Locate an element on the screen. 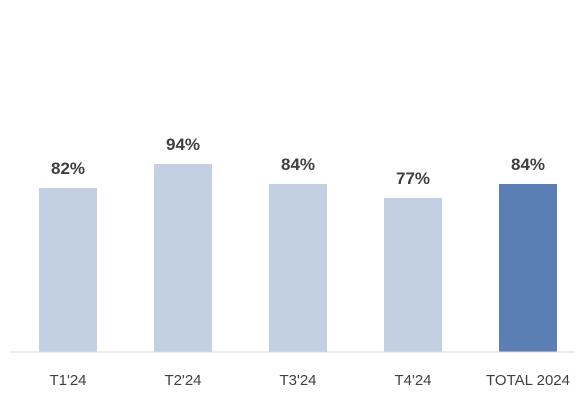 The height and width of the screenshot is (393, 580). value-labels-layer: 82% 94% 84% 77% 84% is located at coordinates (298, 161).